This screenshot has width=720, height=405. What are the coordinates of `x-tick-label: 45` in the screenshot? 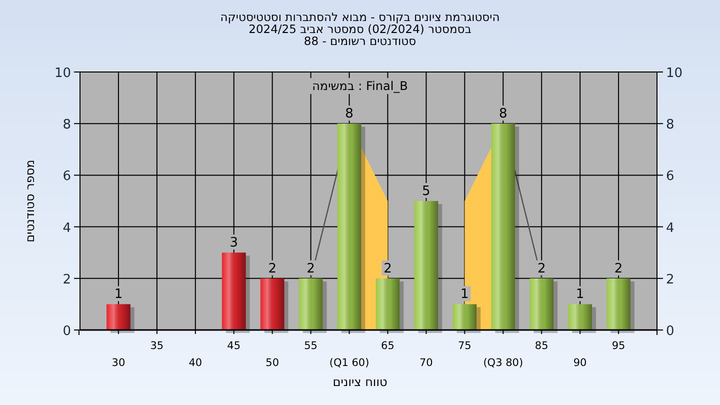 It's located at (234, 346).